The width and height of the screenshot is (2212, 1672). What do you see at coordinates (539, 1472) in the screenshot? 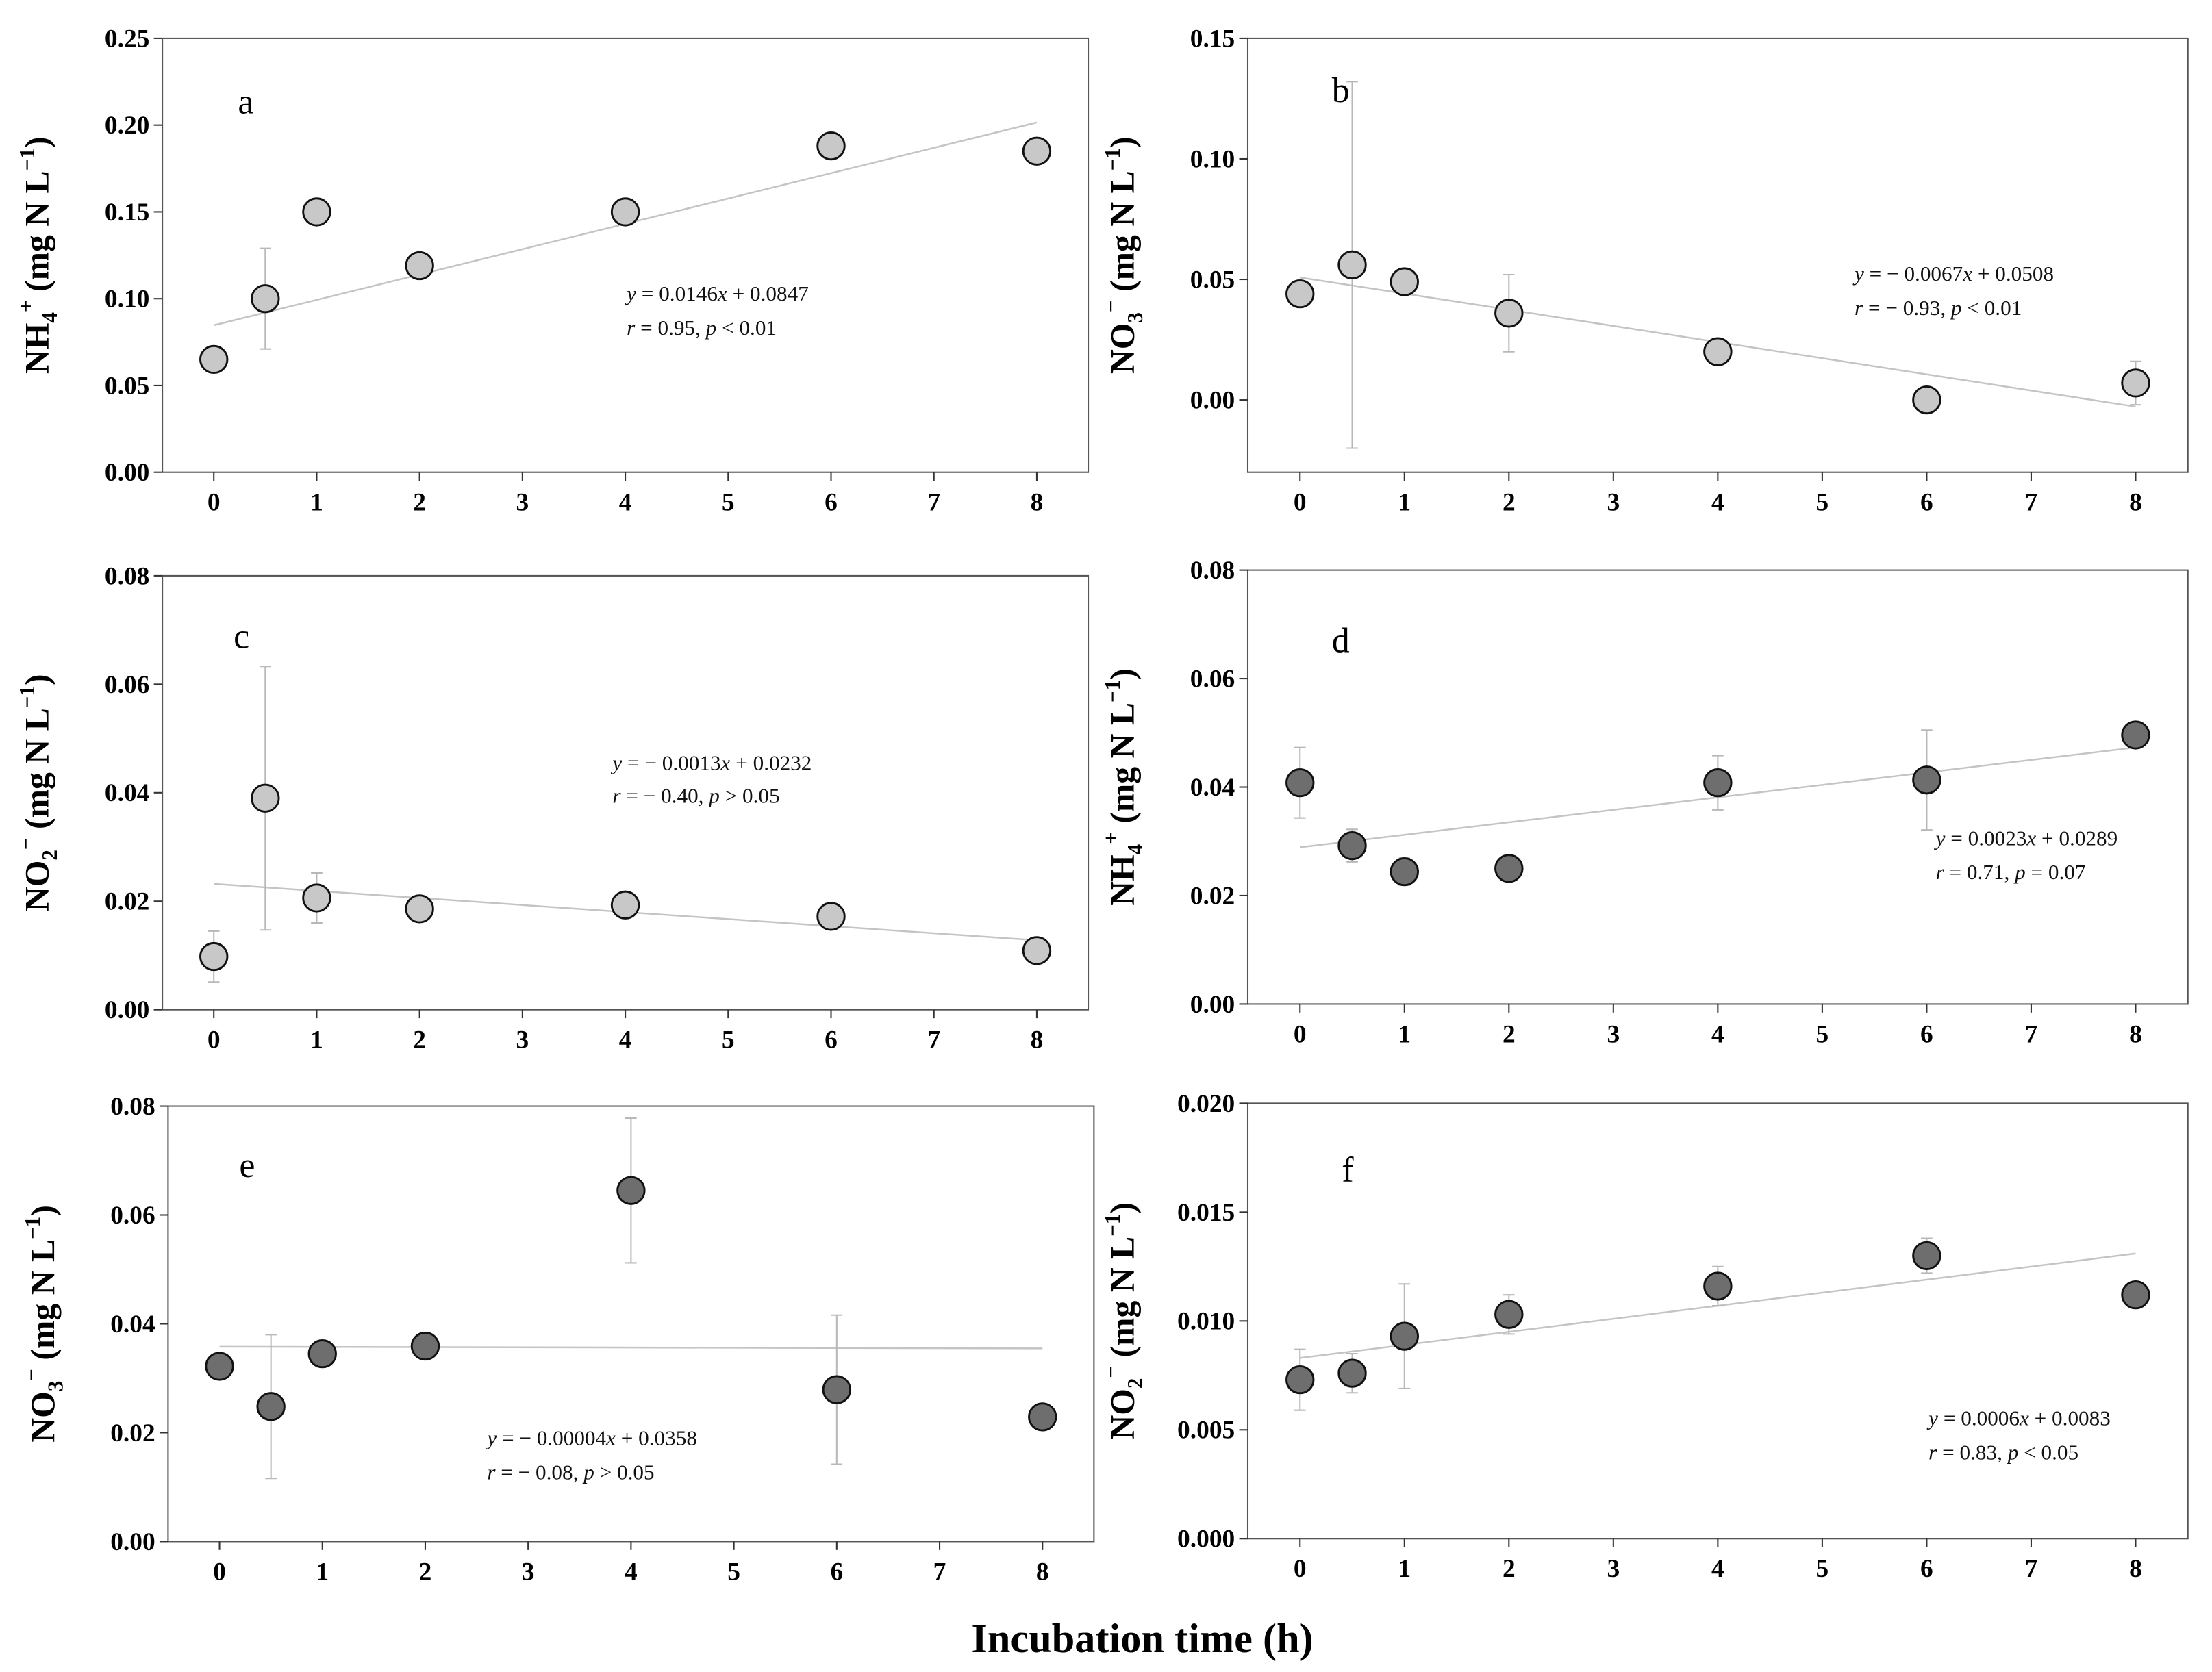
I see `text-run: = − 0.08,` at bounding box center [539, 1472].